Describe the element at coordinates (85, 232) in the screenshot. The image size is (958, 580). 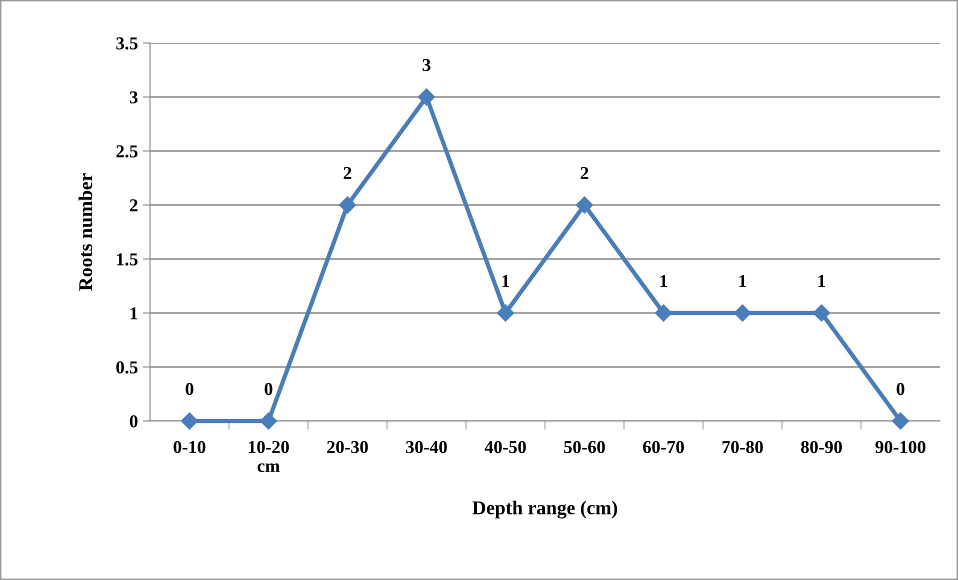
I see `y-axis-title: Roots number` at that location.